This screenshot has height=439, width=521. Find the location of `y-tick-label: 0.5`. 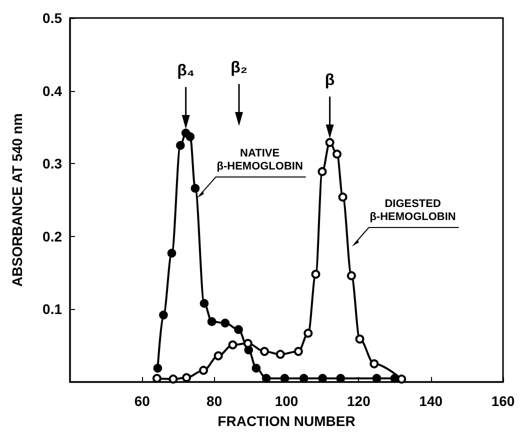

y-tick-label: 0.5 is located at coordinates (52, 18).